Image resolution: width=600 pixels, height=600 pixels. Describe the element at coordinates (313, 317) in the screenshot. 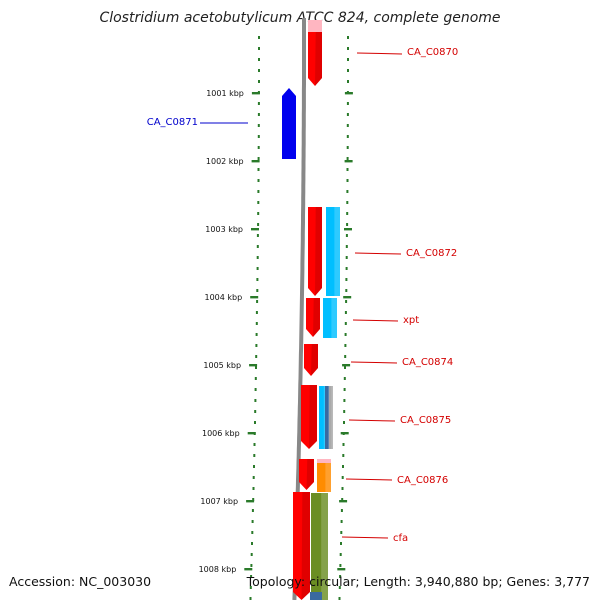

I see `cds-xpt` at that location.